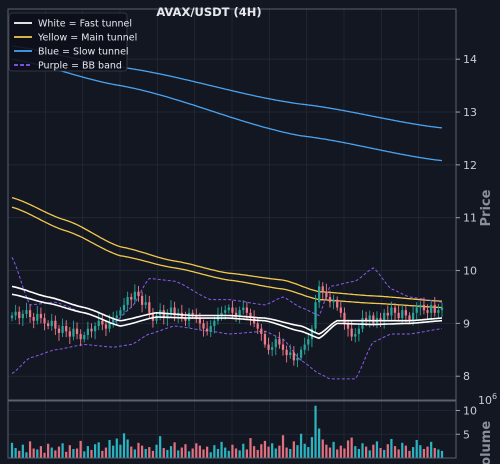 The height and width of the screenshot is (464, 500). Describe the element at coordinates (466, 323) in the screenshot. I see `price-tick-label: 9` at that location.